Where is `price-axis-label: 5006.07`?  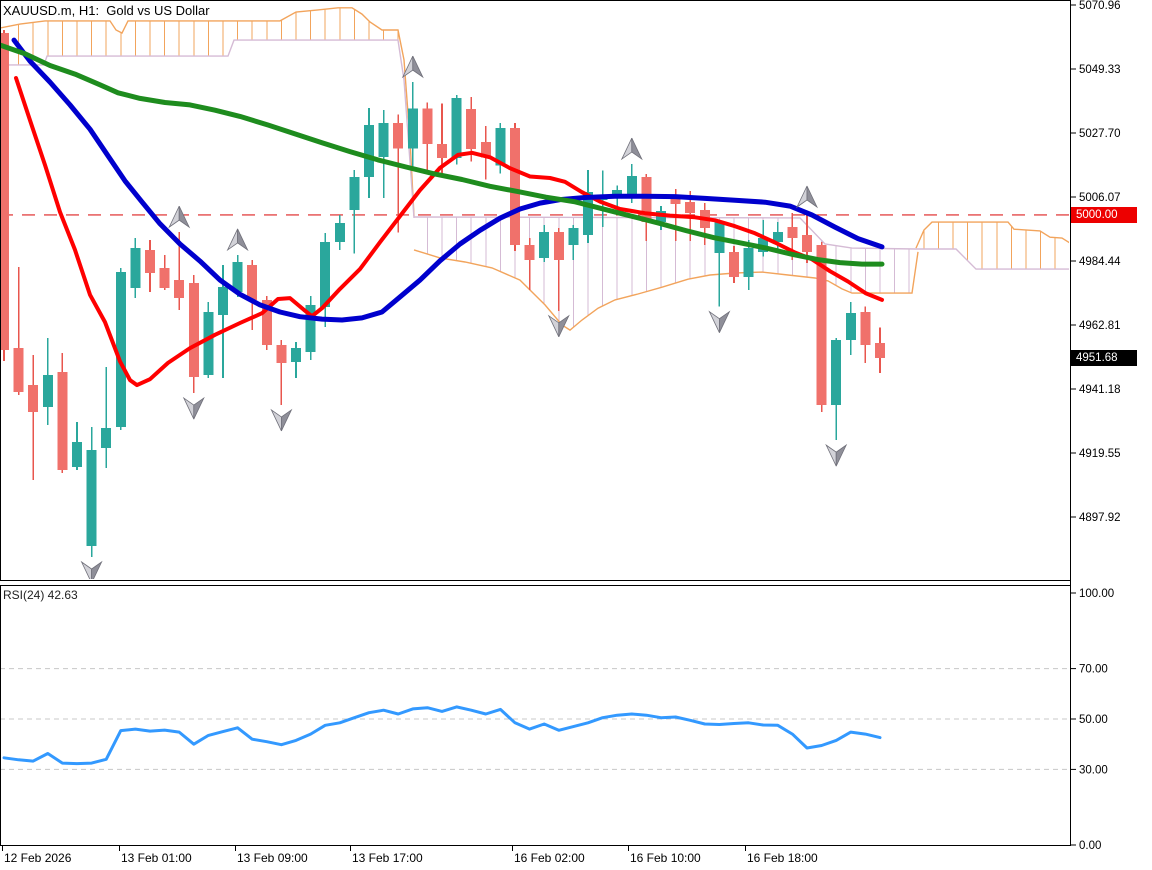
price-axis-label: 5006.07 is located at coordinates (1100, 198).